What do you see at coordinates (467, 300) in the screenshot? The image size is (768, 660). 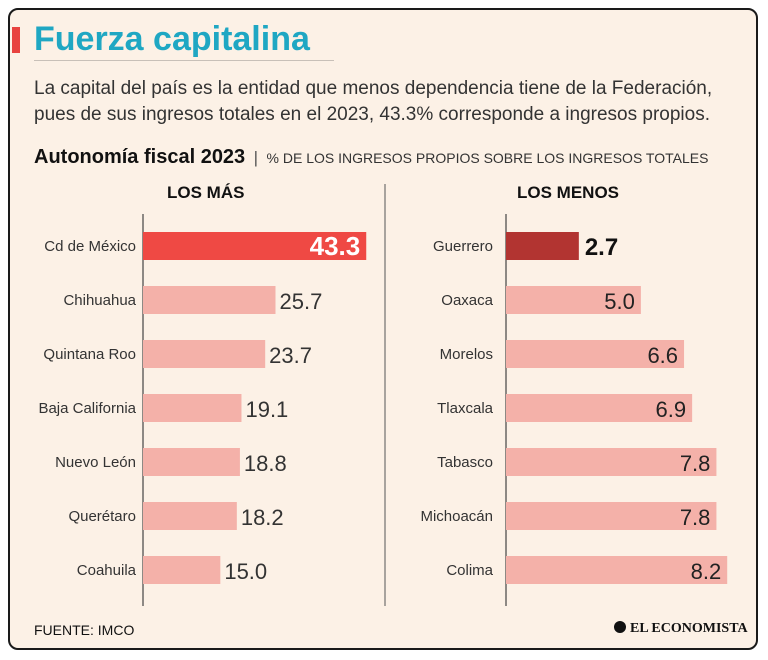 I see `right-category-label: Oaxaca` at bounding box center [467, 300].